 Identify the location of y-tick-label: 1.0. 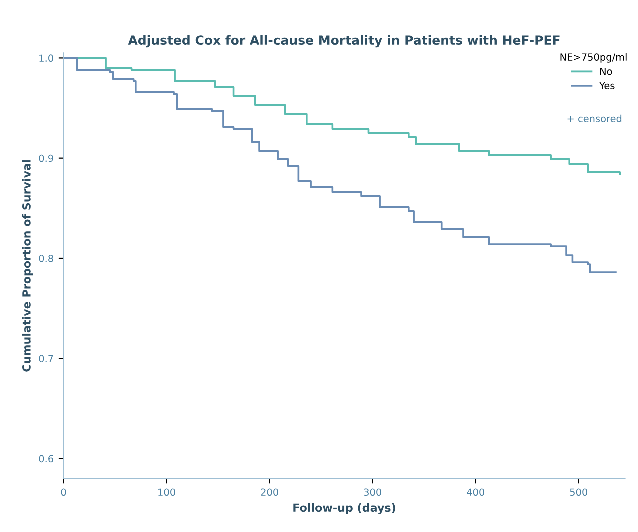
(47, 58).